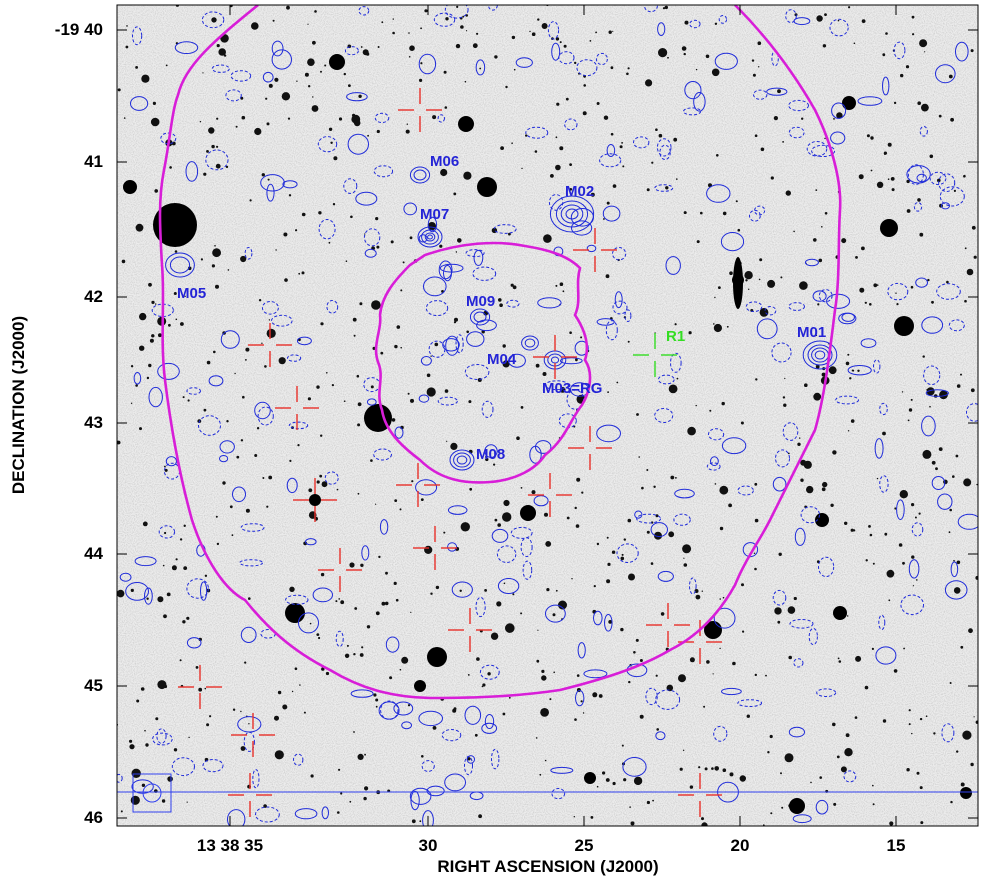  Describe the element at coordinates (175, 225) in the screenshot. I see `bright-star` at that location.